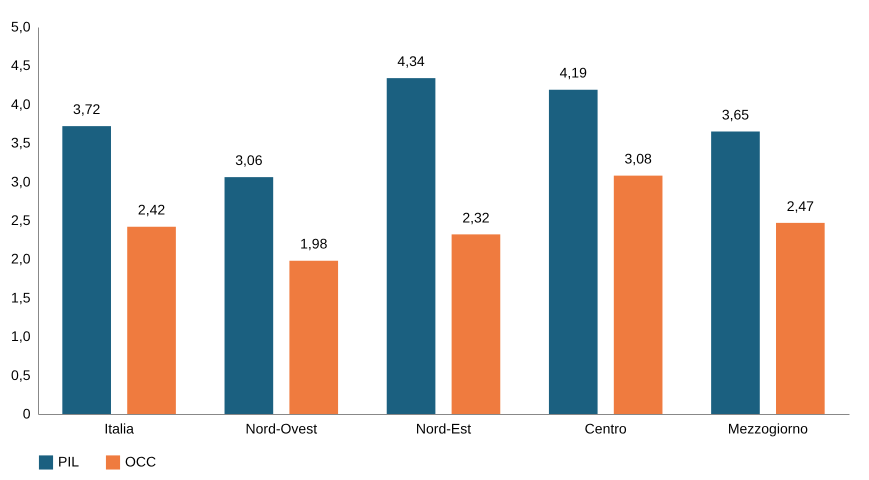 The height and width of the screenshot is (480, 869). Describe the element at coordinates (21, 336) in the screenshot. I see `y-tick-label: 1,0` at that location.